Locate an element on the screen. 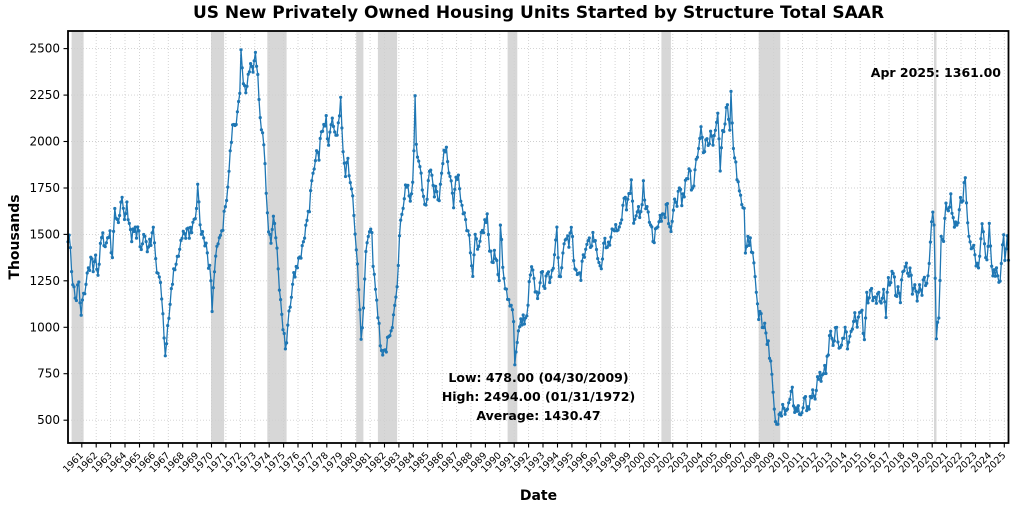 This screenshot has width=1024, height=512. y-tick-labels: 500 750 1000 1250 1500 1750 2000 2250 2500 is located at coordinates (44, 235).